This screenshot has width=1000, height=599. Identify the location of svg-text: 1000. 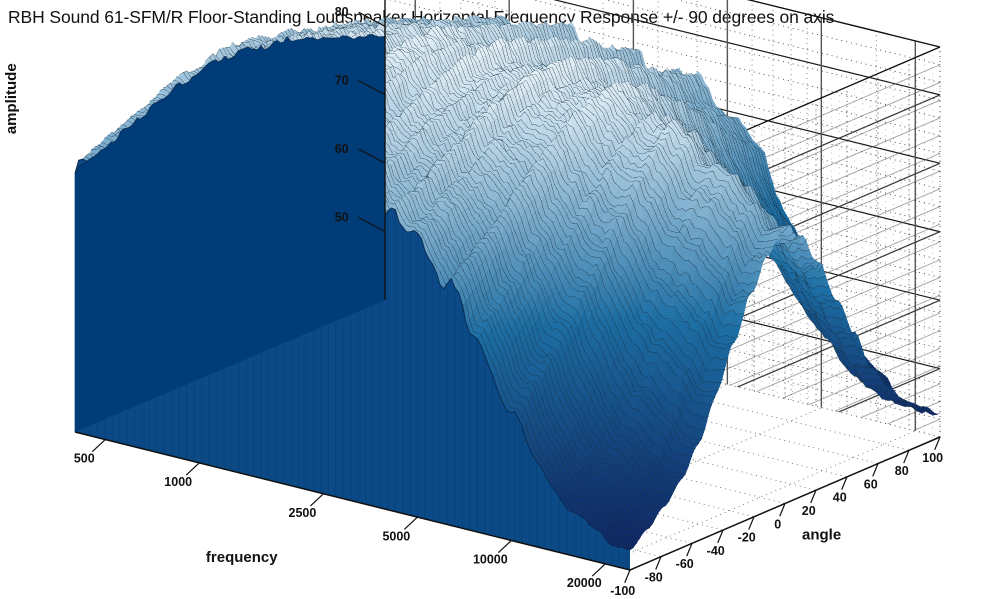
(178, 482).